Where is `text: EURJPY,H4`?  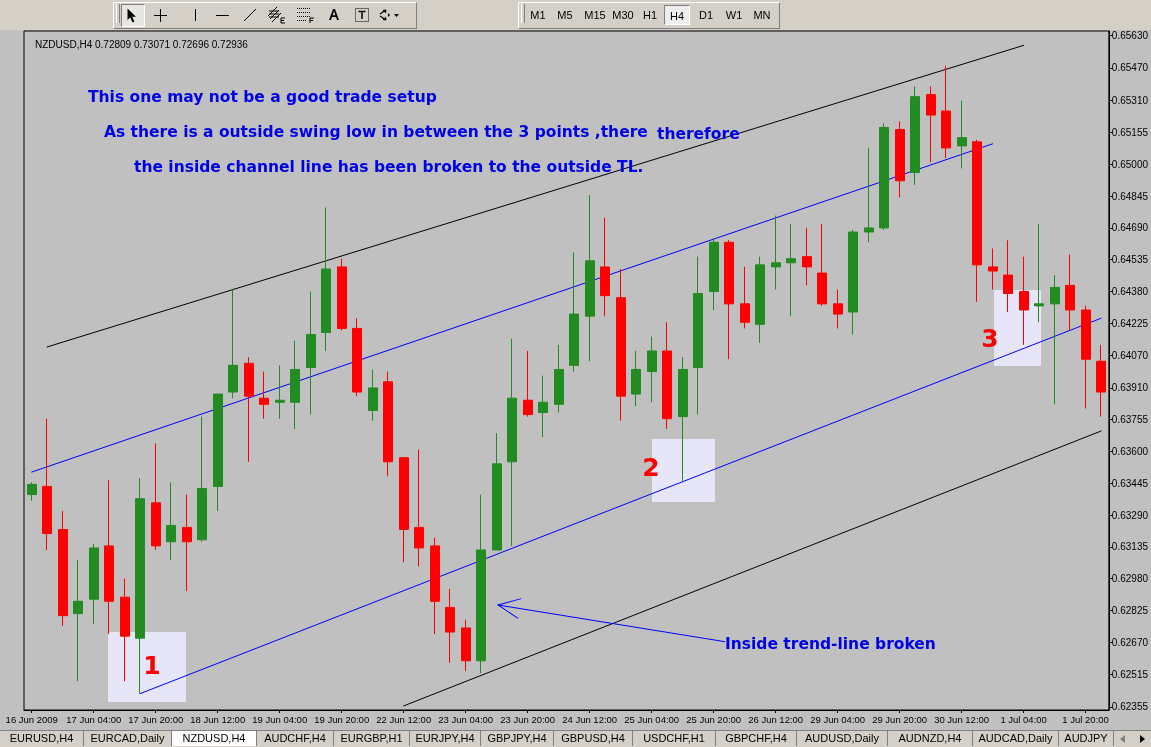
text: EURJPY,H4 is located at coordinates (445, 738).